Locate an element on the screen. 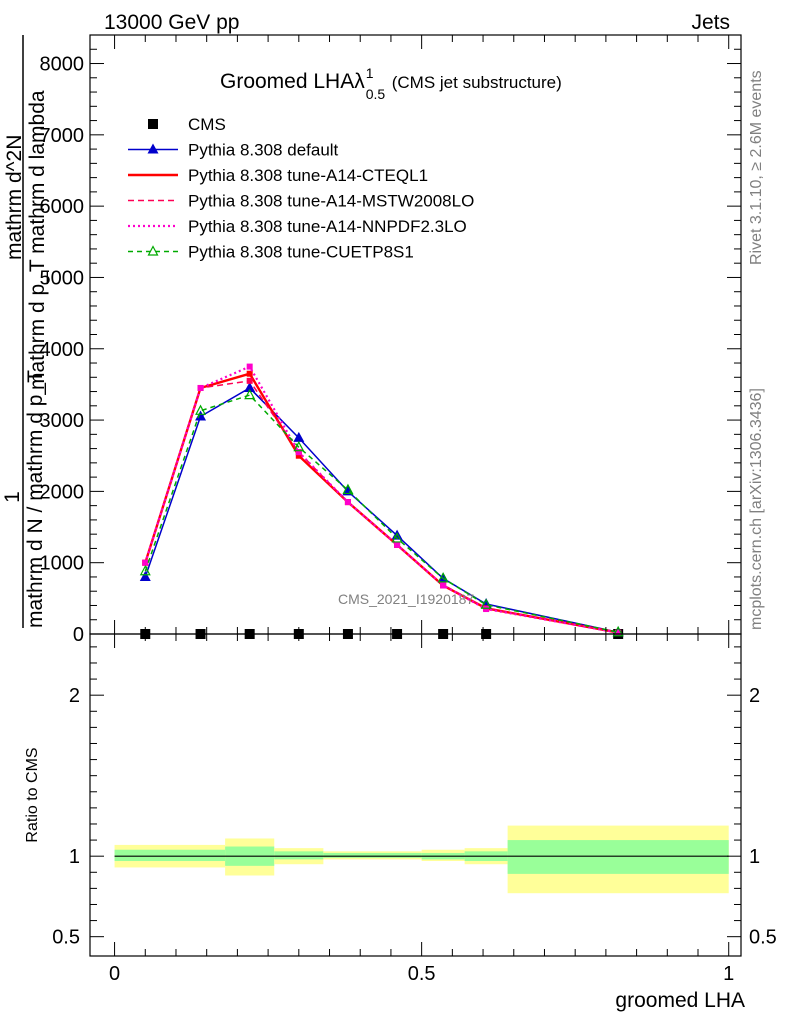  legend-label: Pythia 8.308 default is located at coordinates (263, 150).